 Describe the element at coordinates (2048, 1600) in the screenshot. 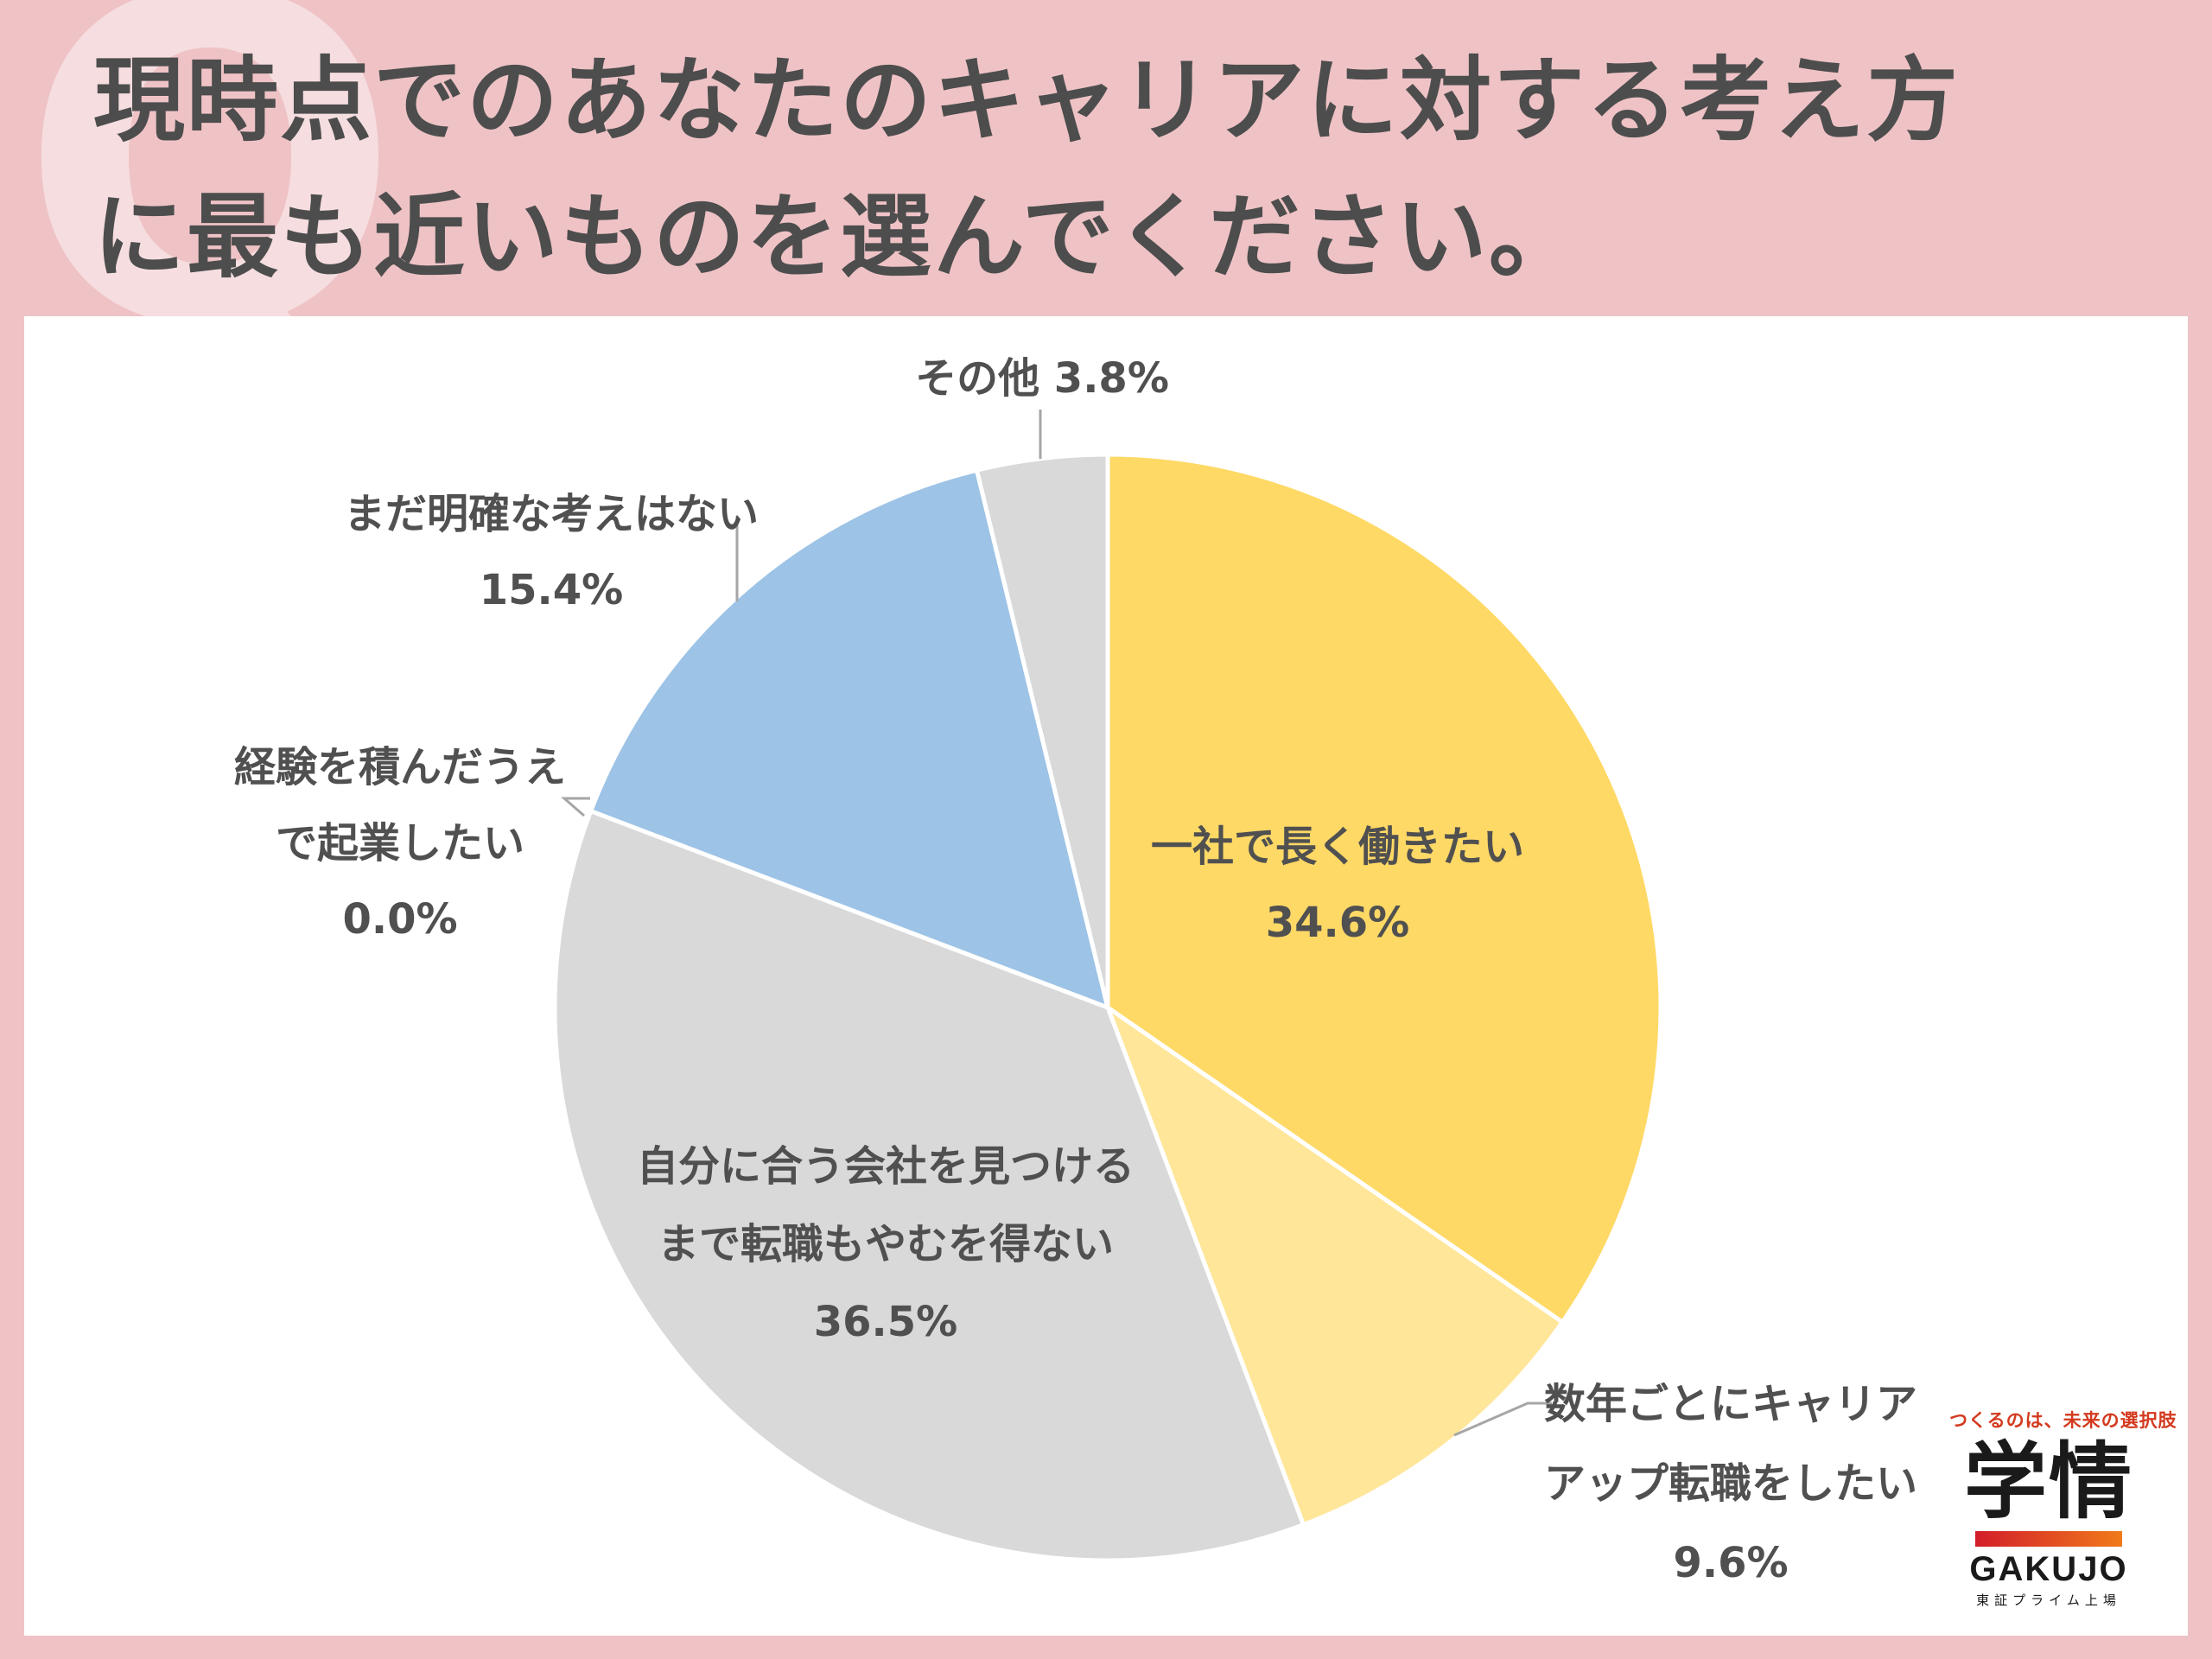

I see `logo-subtitle: 東証プライム上場` at that location.